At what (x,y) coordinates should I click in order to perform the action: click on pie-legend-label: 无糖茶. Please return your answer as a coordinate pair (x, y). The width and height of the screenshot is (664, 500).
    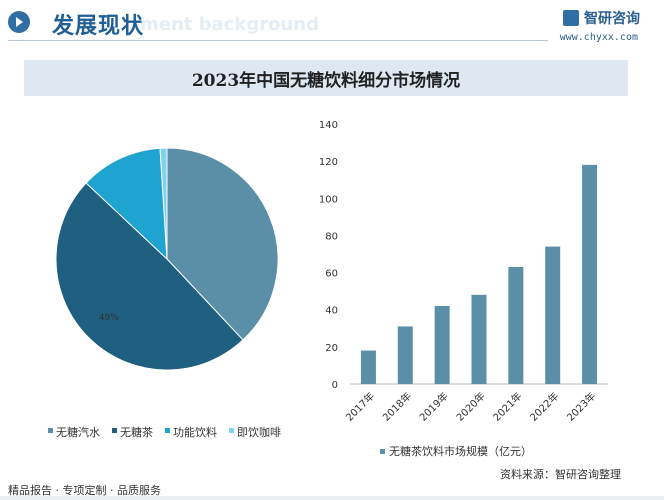
    Looking at the image, I should click on (136, 432).